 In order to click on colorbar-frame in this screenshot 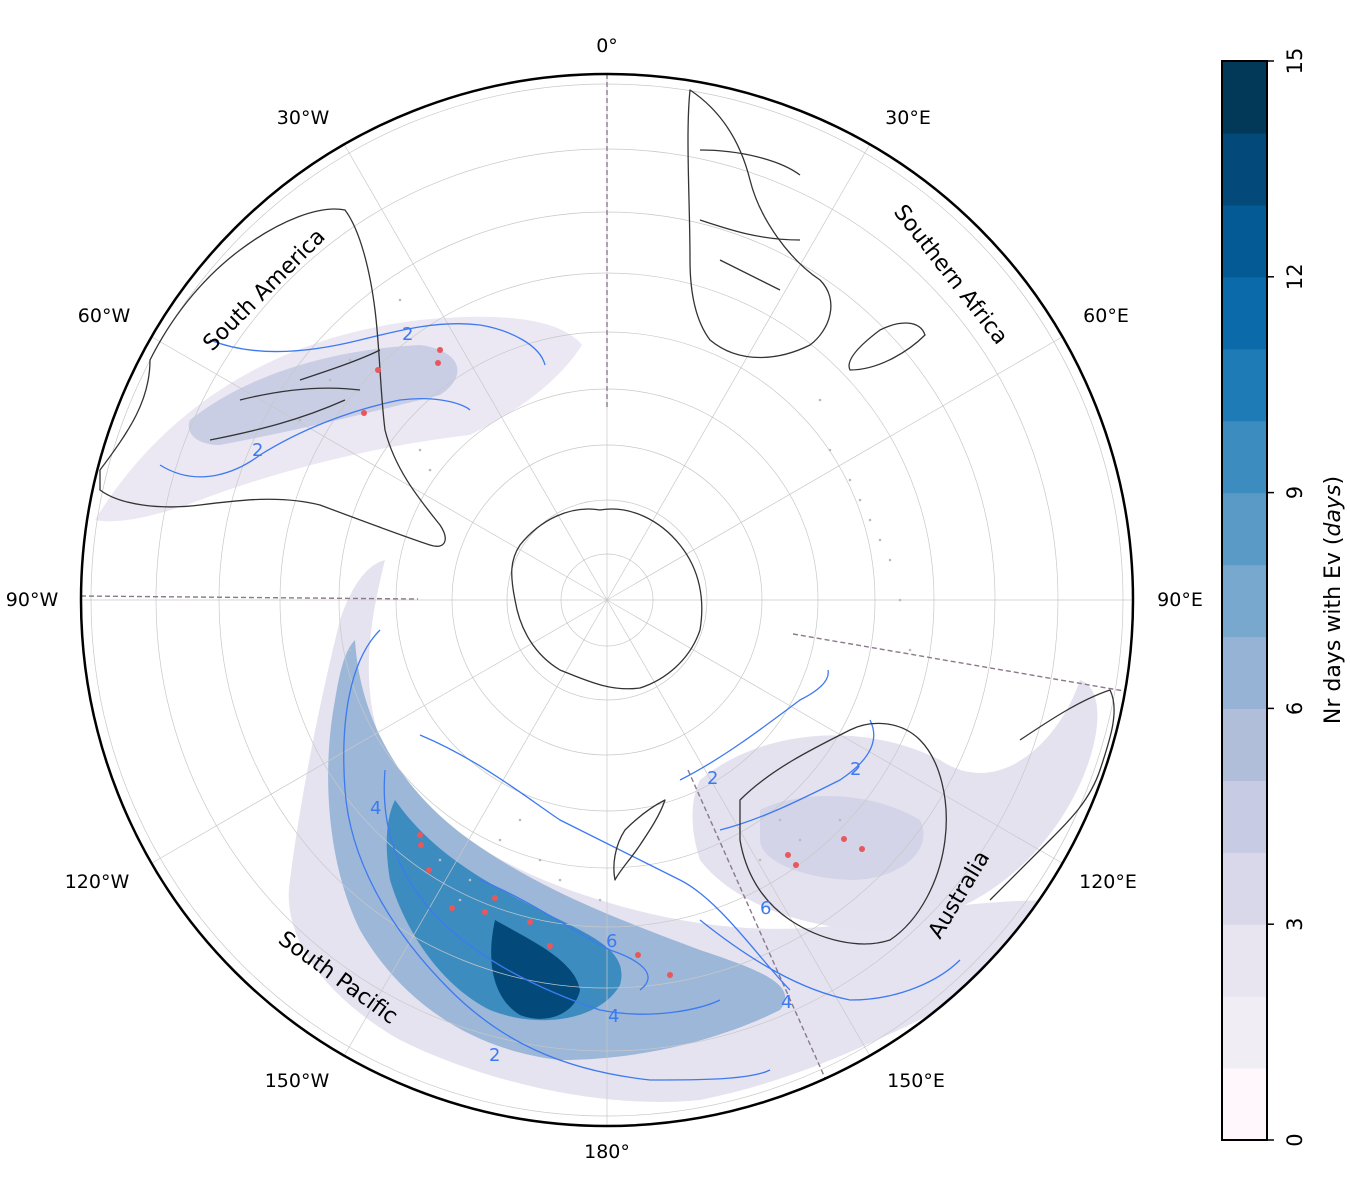, I will do `click(1244, 600)`.